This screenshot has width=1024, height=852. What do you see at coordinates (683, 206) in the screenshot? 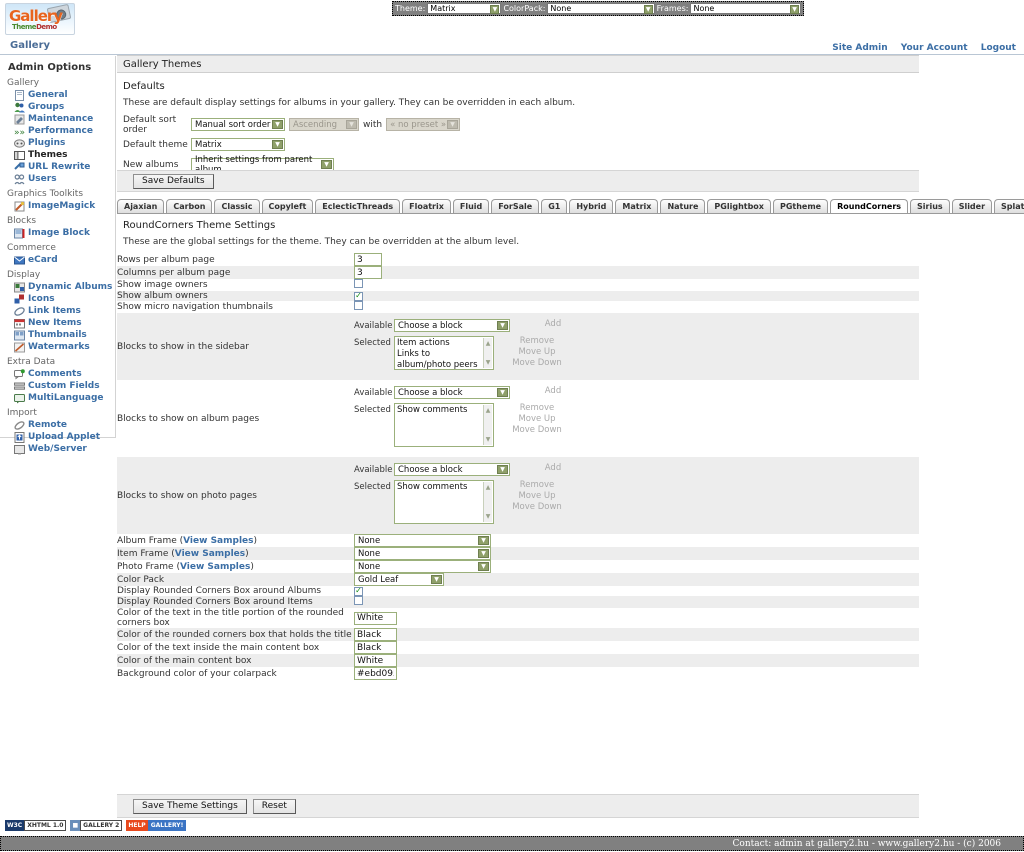
I see `tab-nature: Nature` at bounding box center [683, 206].